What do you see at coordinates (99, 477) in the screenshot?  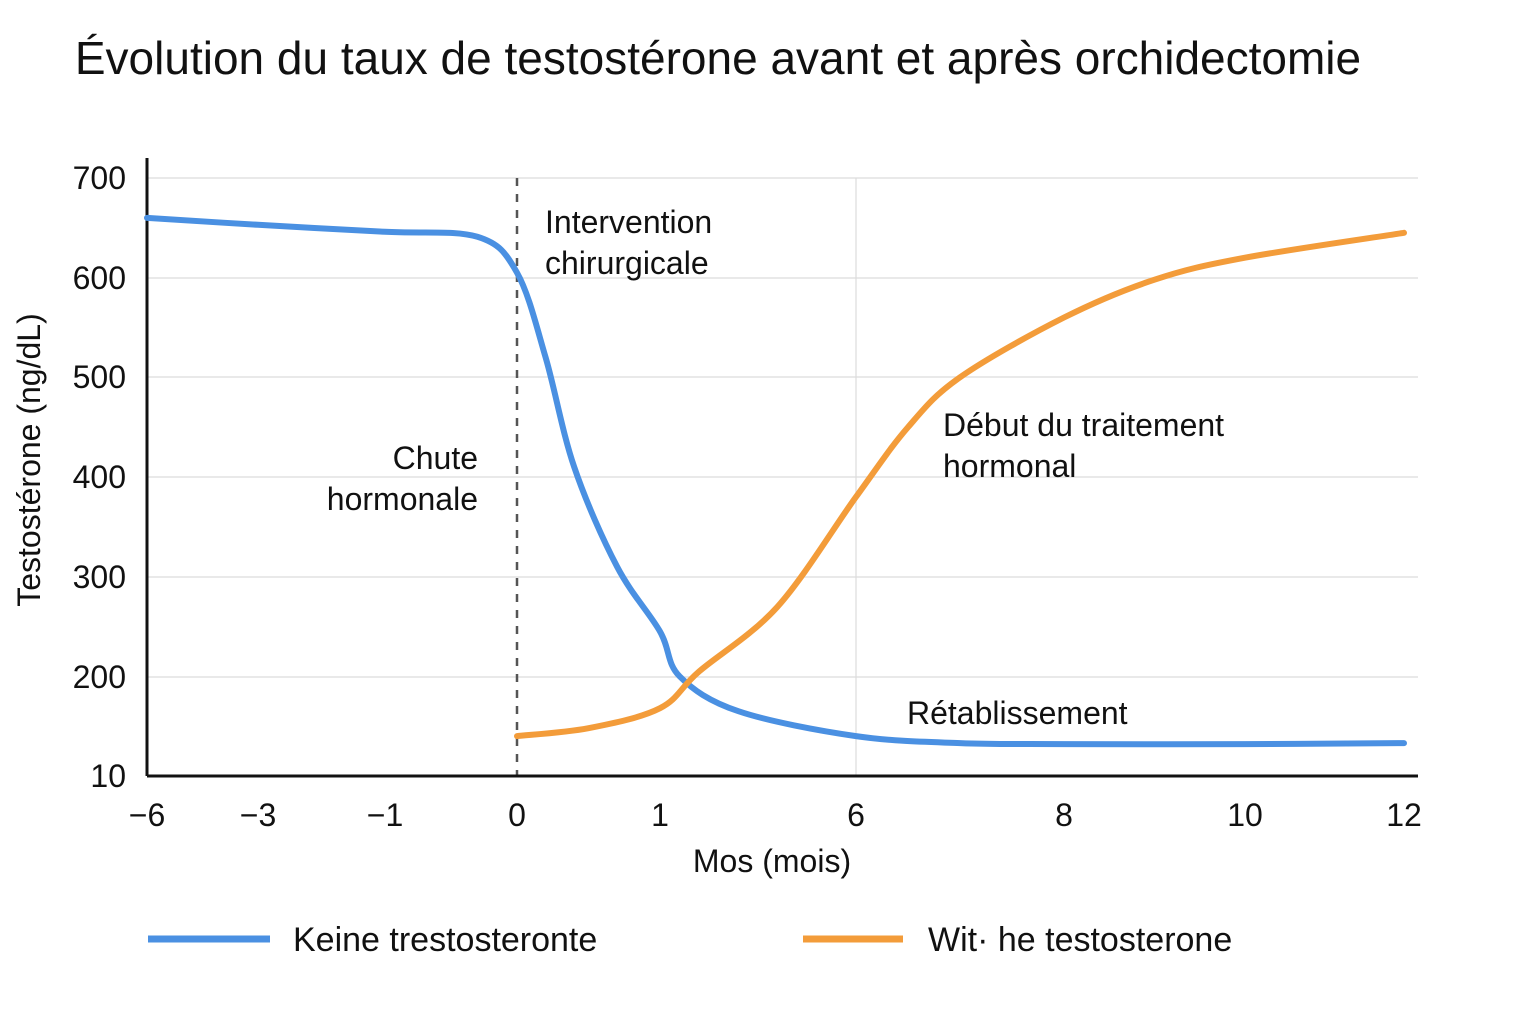 I see `y-tick-label: 400` at bounding box center [99, 477].